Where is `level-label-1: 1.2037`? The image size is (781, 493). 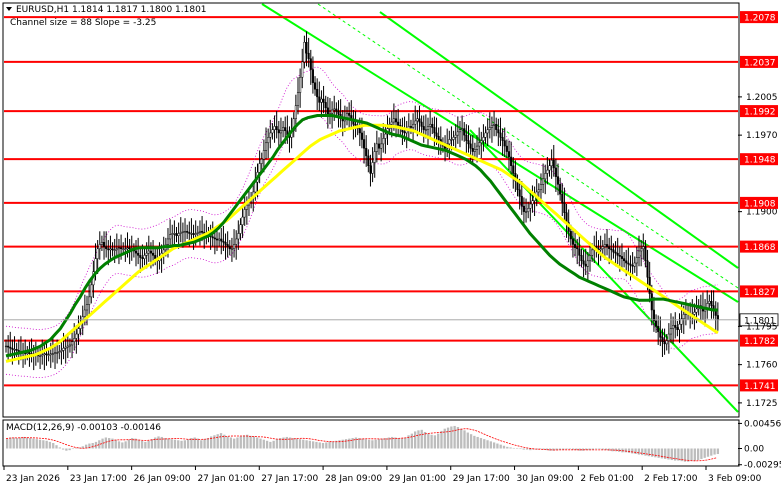
level-label-1: 1.2037 is located at coordinates (760, 63).